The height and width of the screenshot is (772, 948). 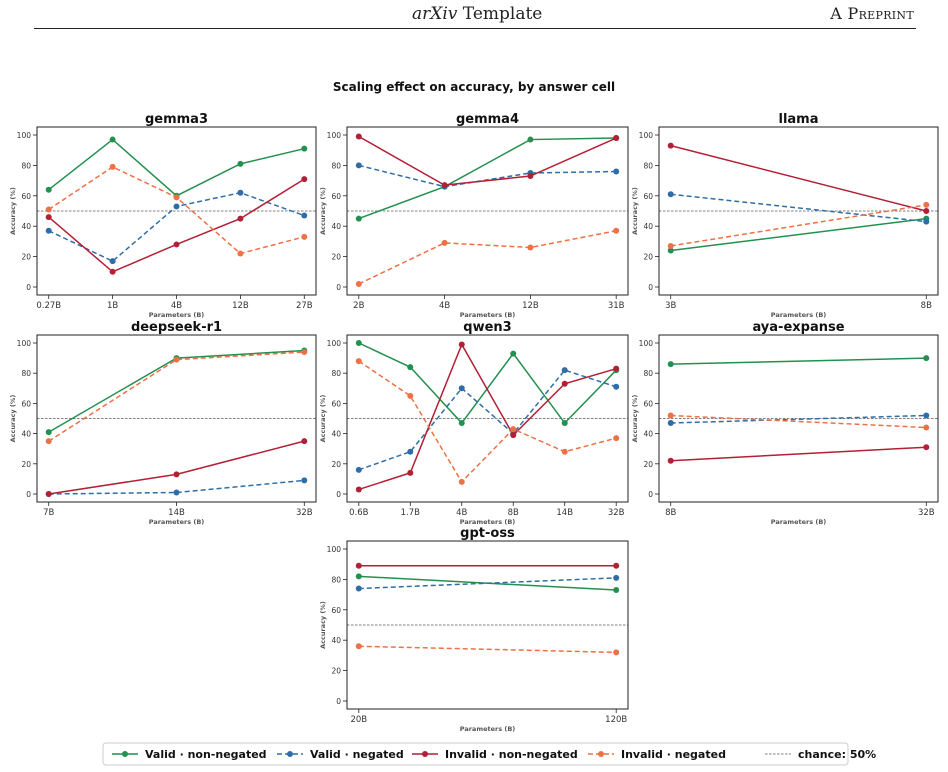 I want to click on x-tick-label: 0.27B, so click(x=48, y=306).